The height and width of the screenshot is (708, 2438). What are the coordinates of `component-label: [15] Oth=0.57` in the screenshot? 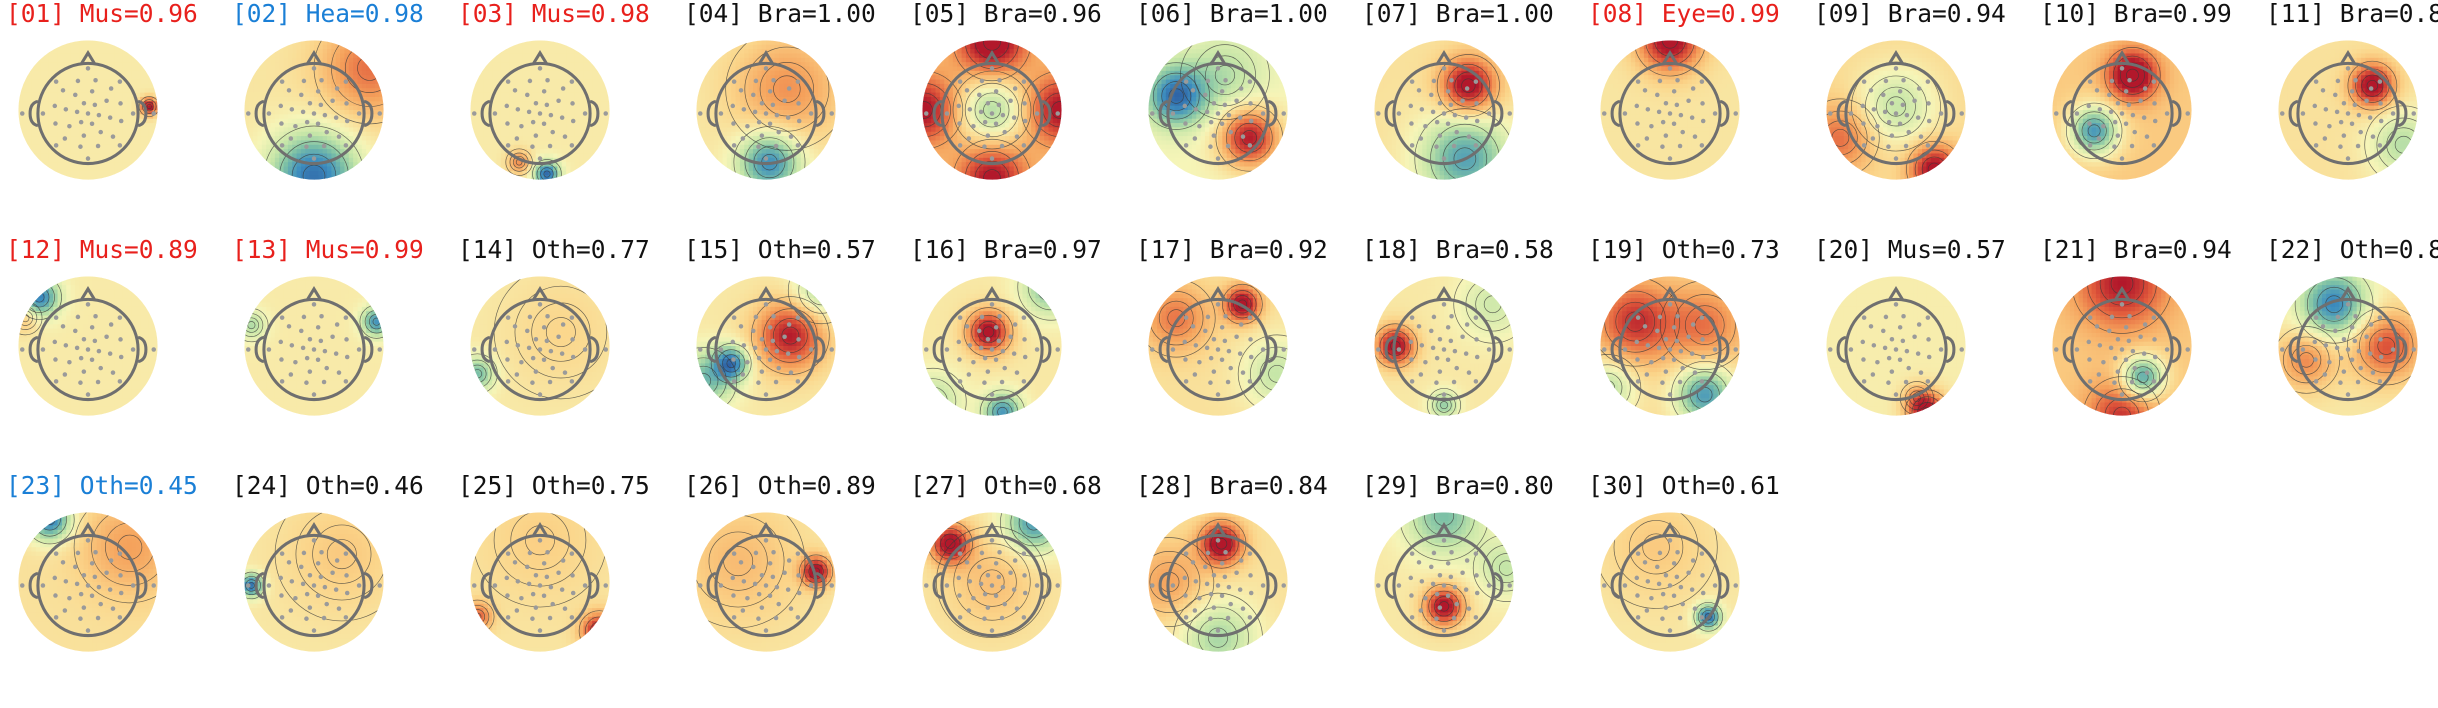 It's located at (780, 250).